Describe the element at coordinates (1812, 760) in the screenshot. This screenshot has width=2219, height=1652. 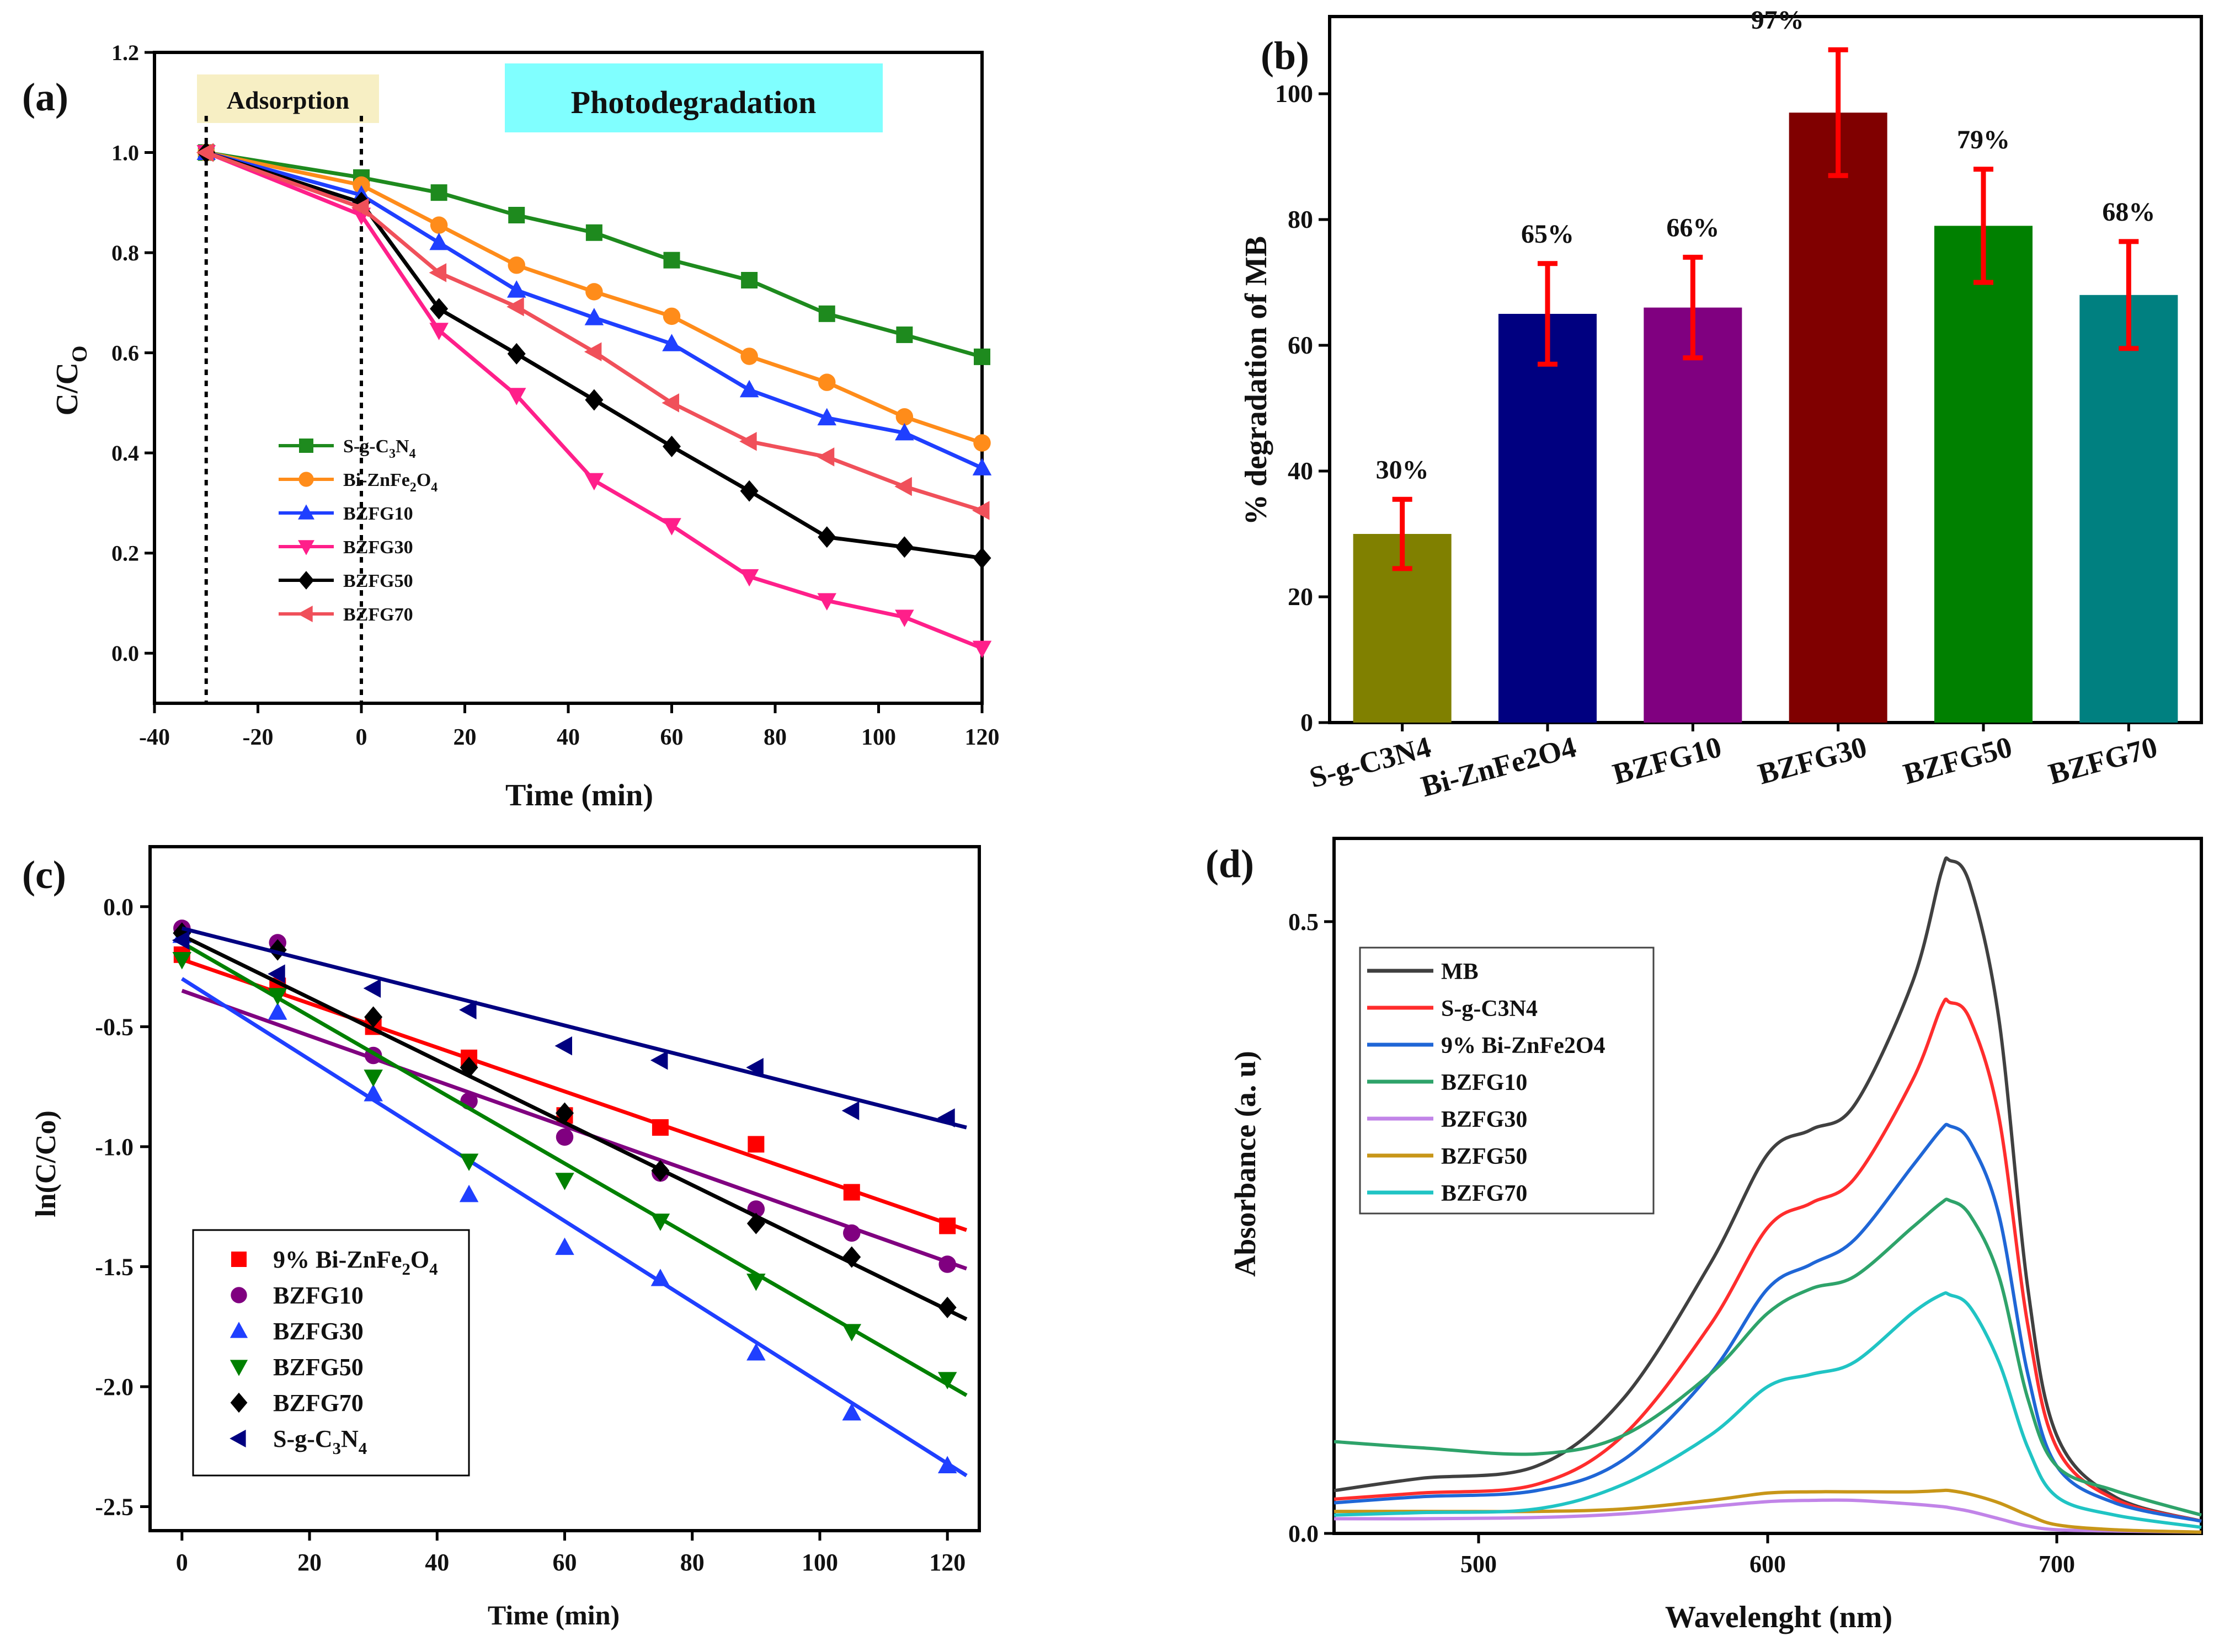
I see `category-label-BZFG30: BZFG30` at that location.